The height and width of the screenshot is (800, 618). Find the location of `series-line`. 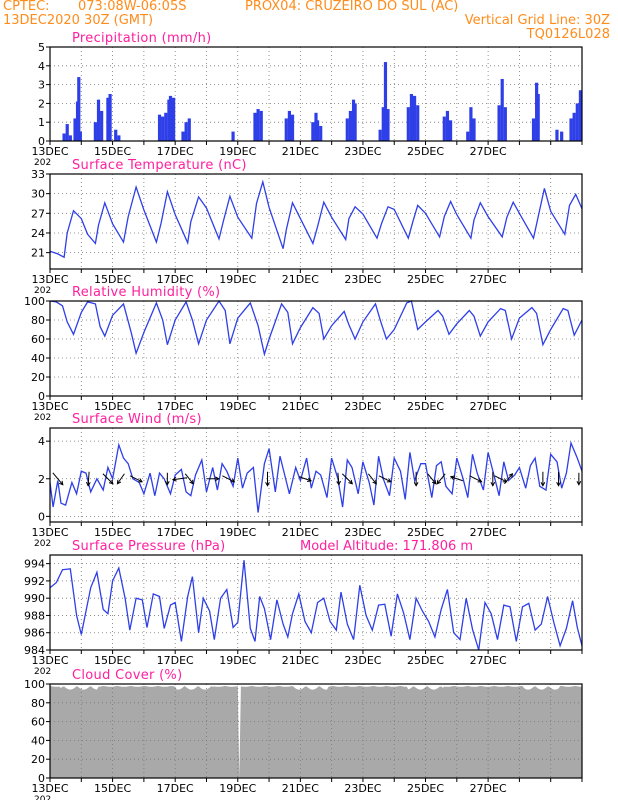

series-line is located at coordinates (316, 476).